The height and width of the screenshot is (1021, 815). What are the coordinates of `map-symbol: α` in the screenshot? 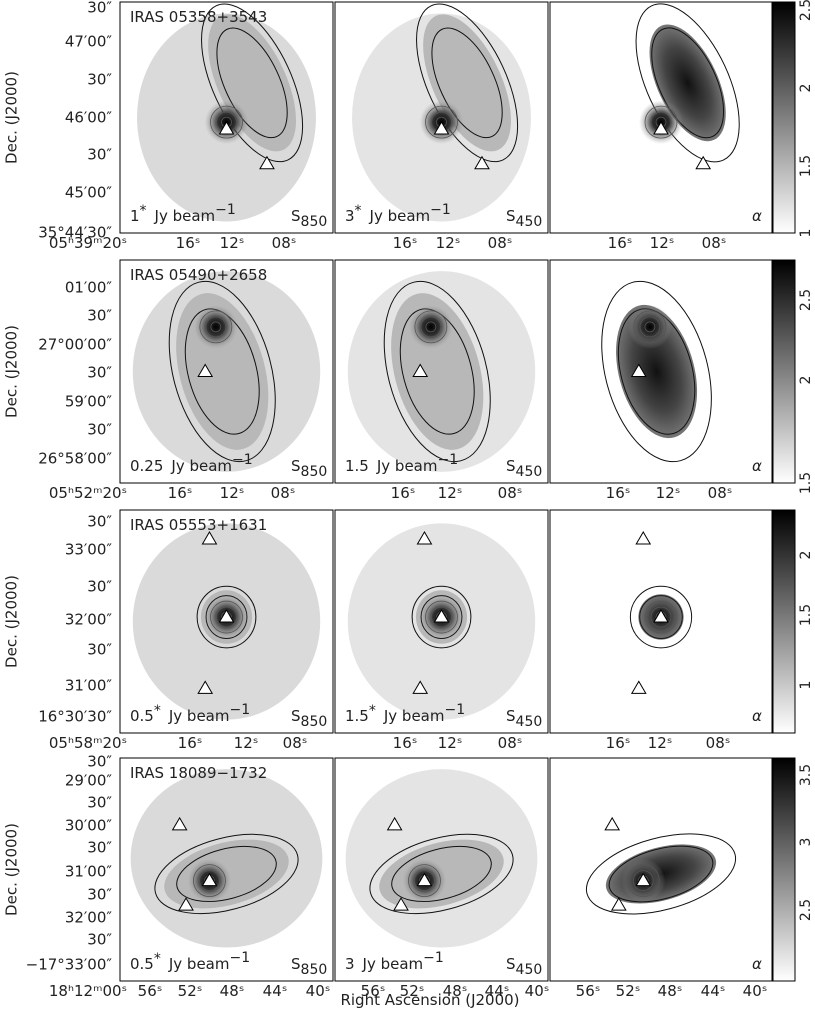 It's located at (757, 466).